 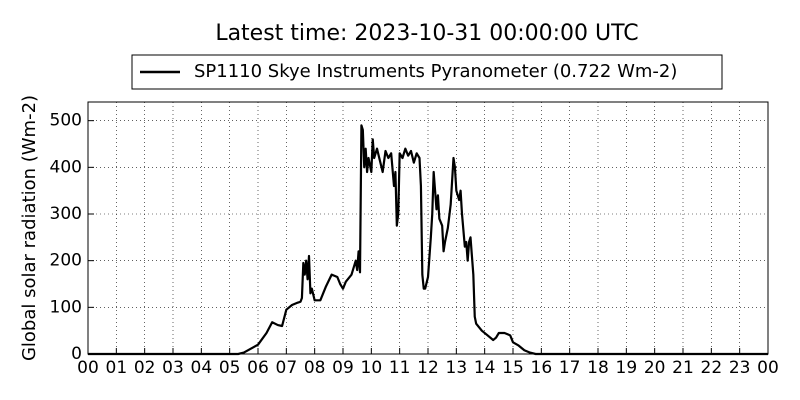 What do you see at coordinates (343, 368) in the screenshot?
I see `x-tick-label: 09` at bounding box center [343, 368].